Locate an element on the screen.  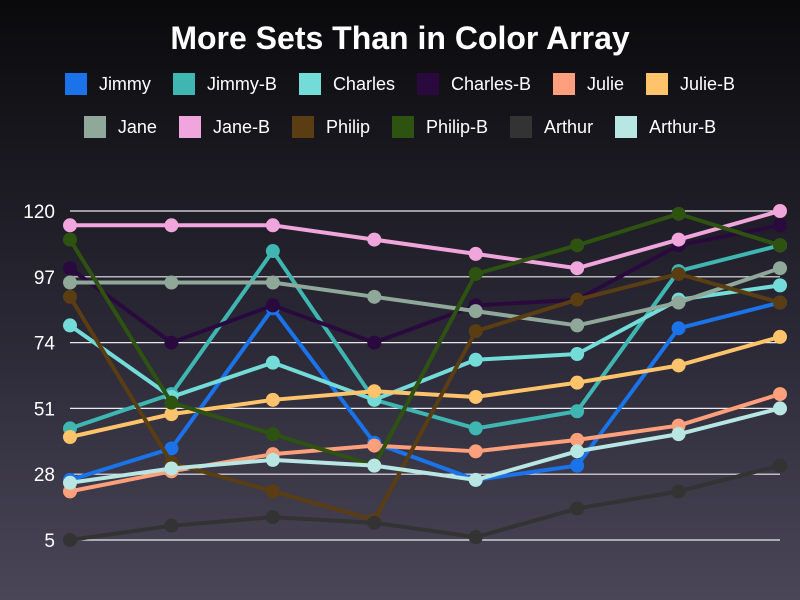
legend-item: Jane-B is located at coordinates (224, 127).